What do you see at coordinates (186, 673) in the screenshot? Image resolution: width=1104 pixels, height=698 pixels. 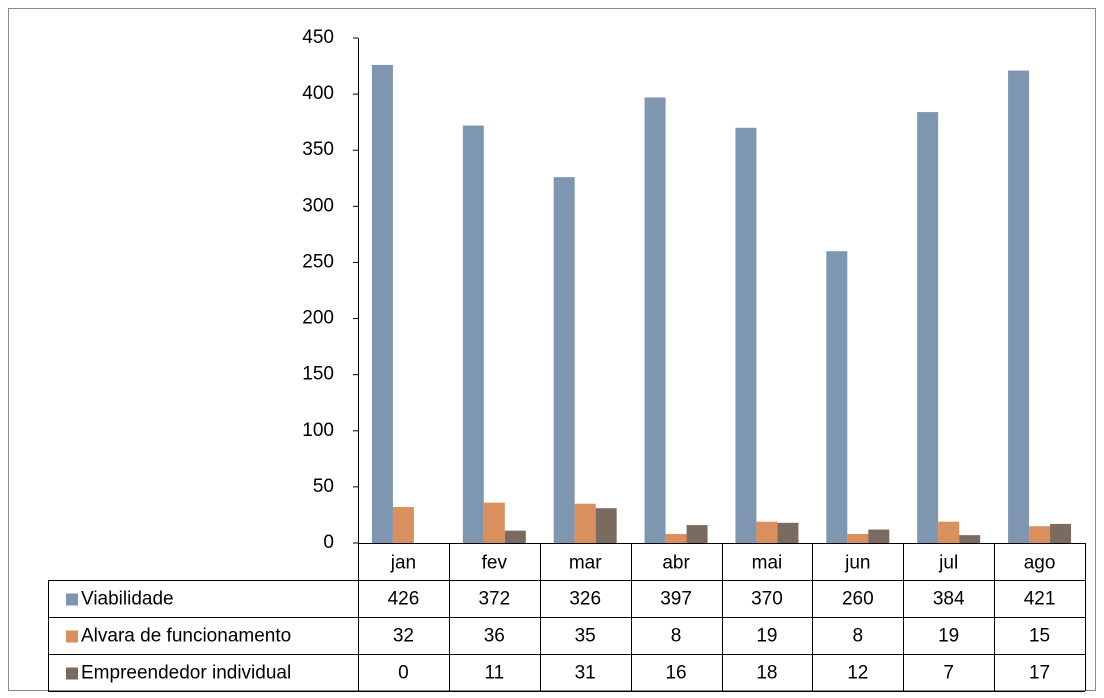 I see `legend-label: Empreendedor individual` at bounding box center [186, 673].